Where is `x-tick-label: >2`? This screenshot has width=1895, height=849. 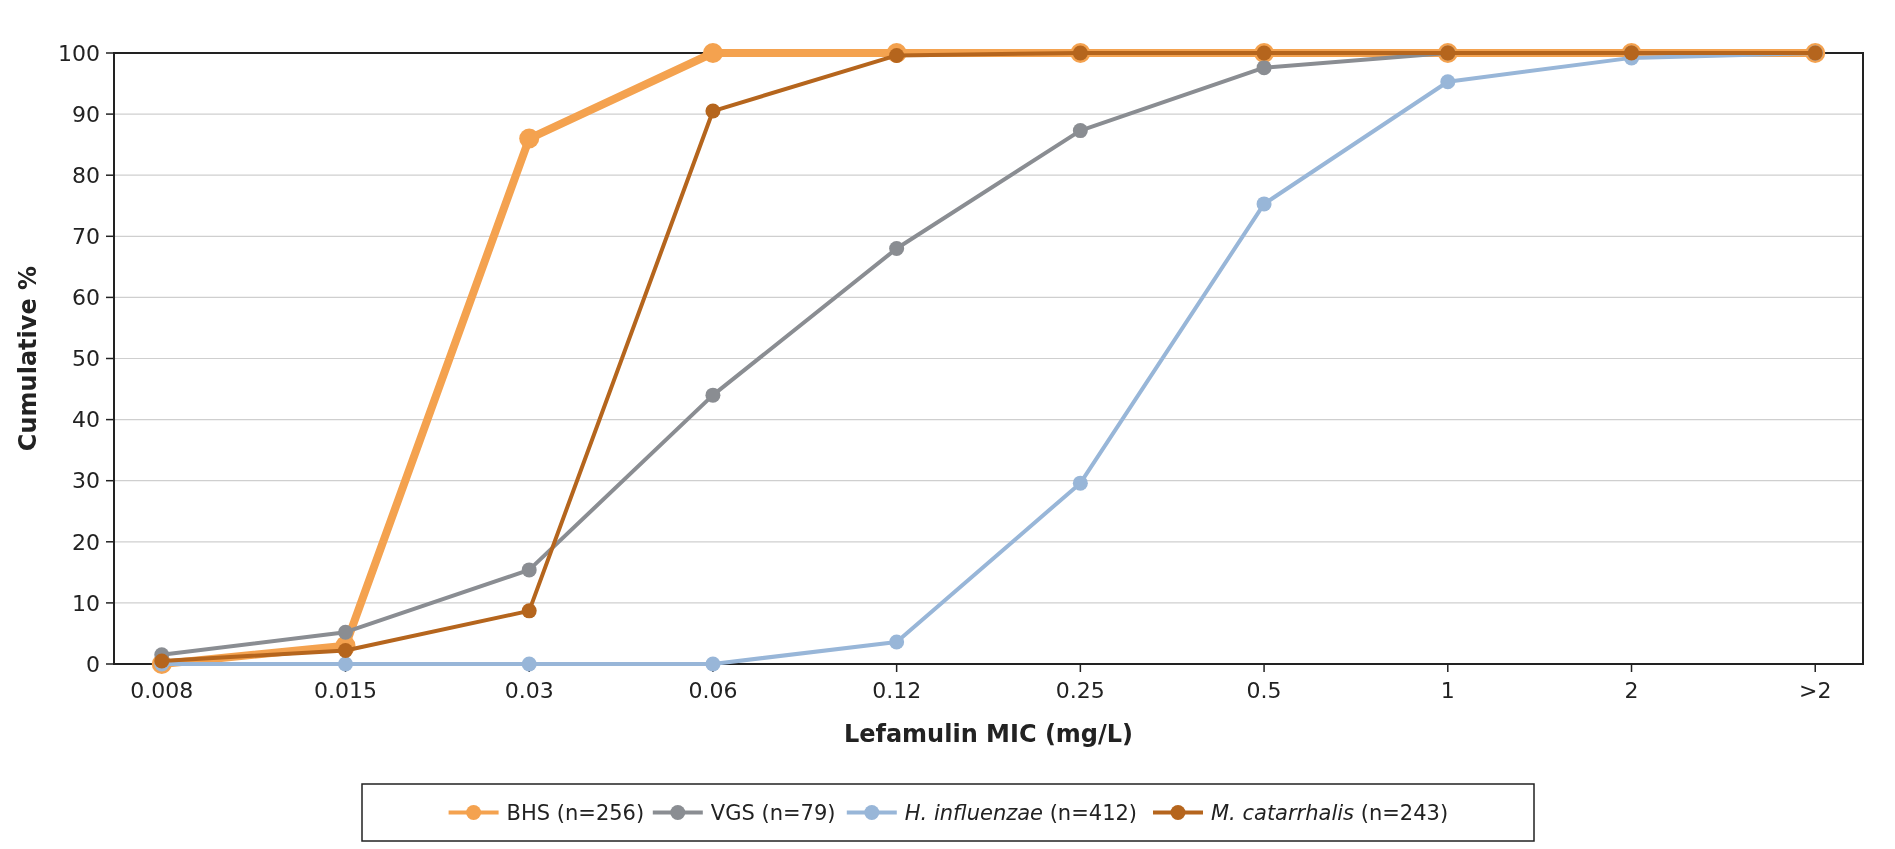
x-tick-label: >2 is located at coordinates (1815, 690).